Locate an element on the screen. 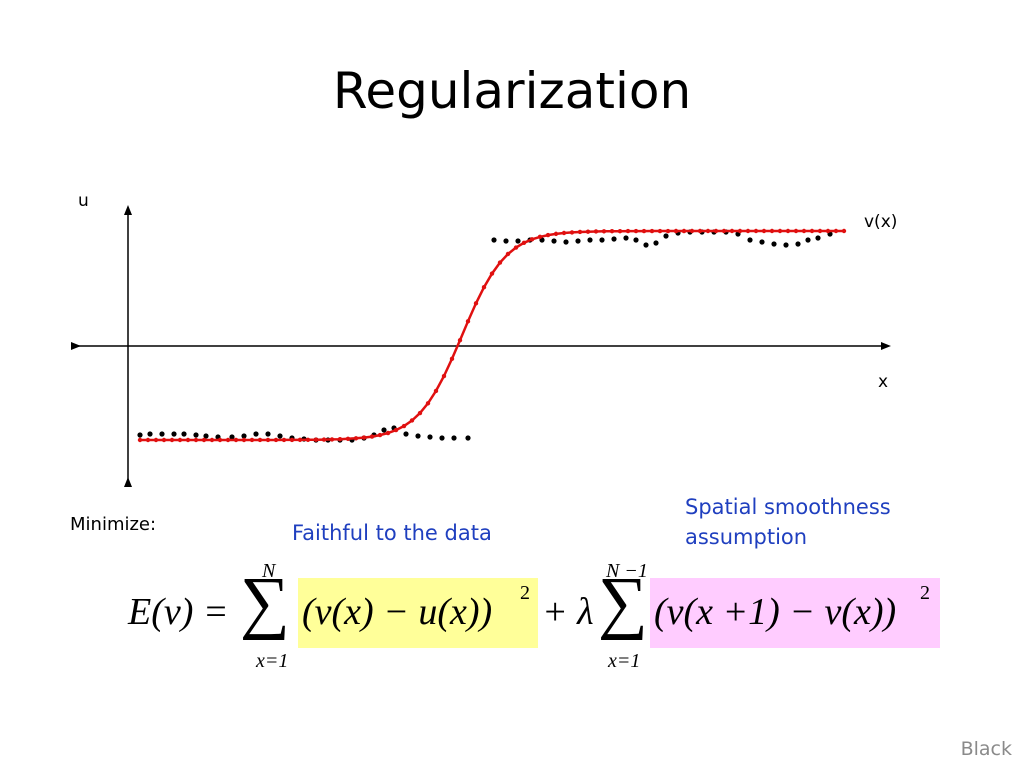 The image size is (1024, 768). smoothness-term-power: 2 is located at coordinates (925, 593).